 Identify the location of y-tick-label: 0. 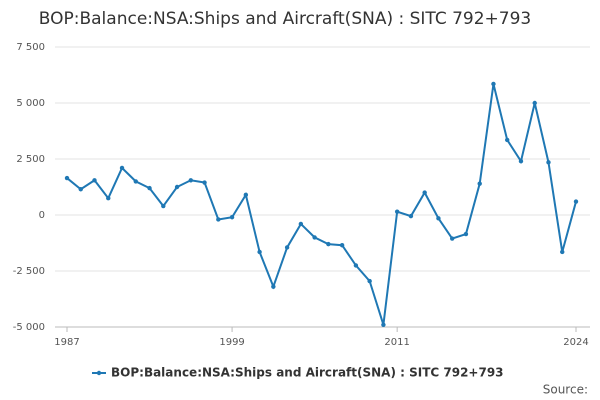
(42, 215).